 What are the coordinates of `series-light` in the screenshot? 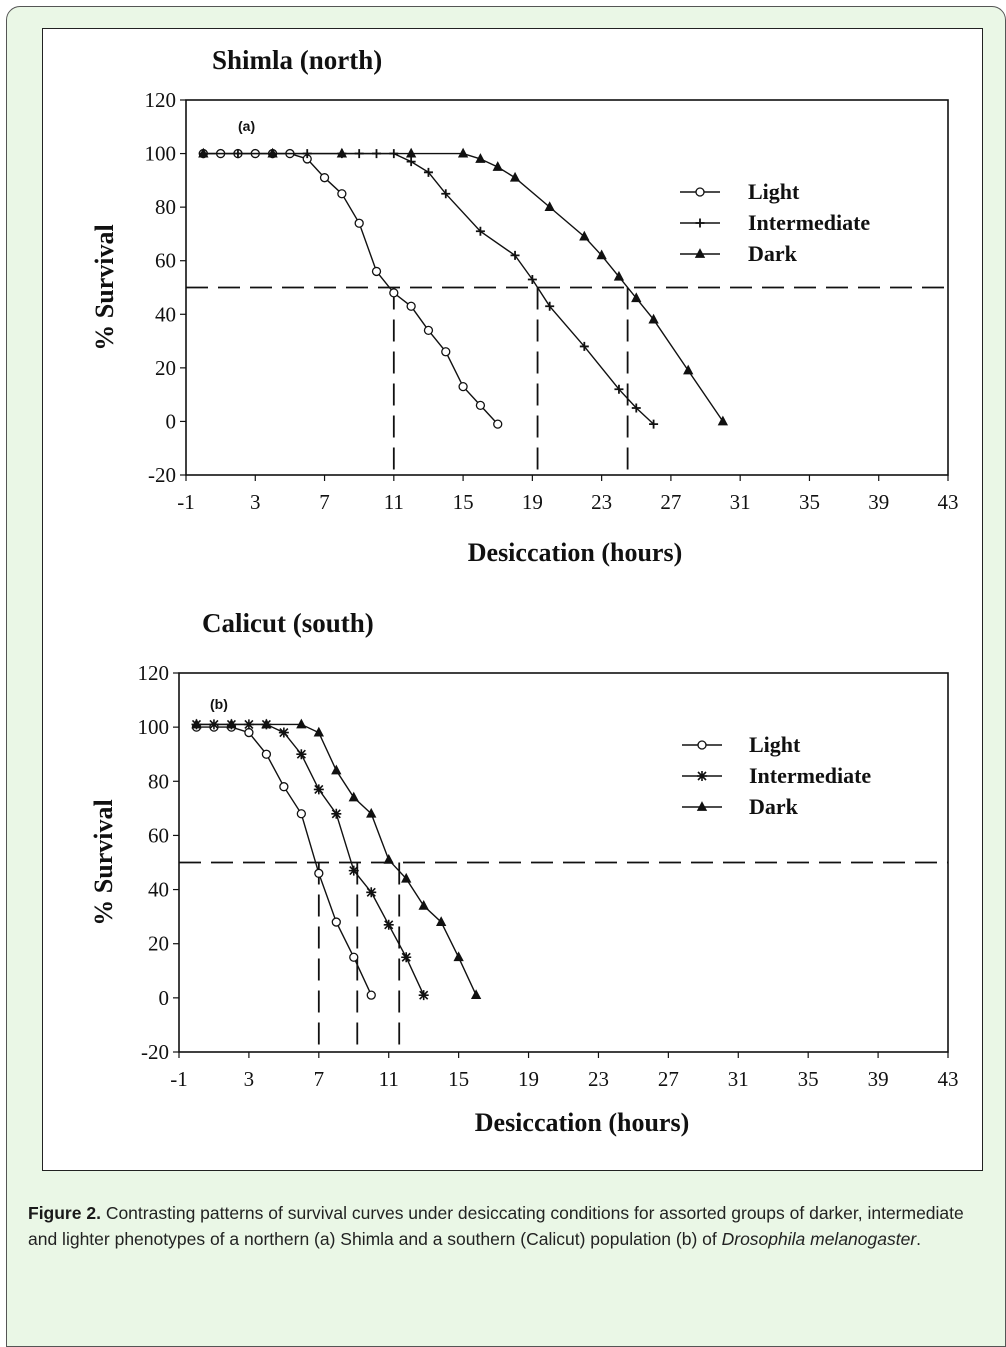 It's located at (350, 288).